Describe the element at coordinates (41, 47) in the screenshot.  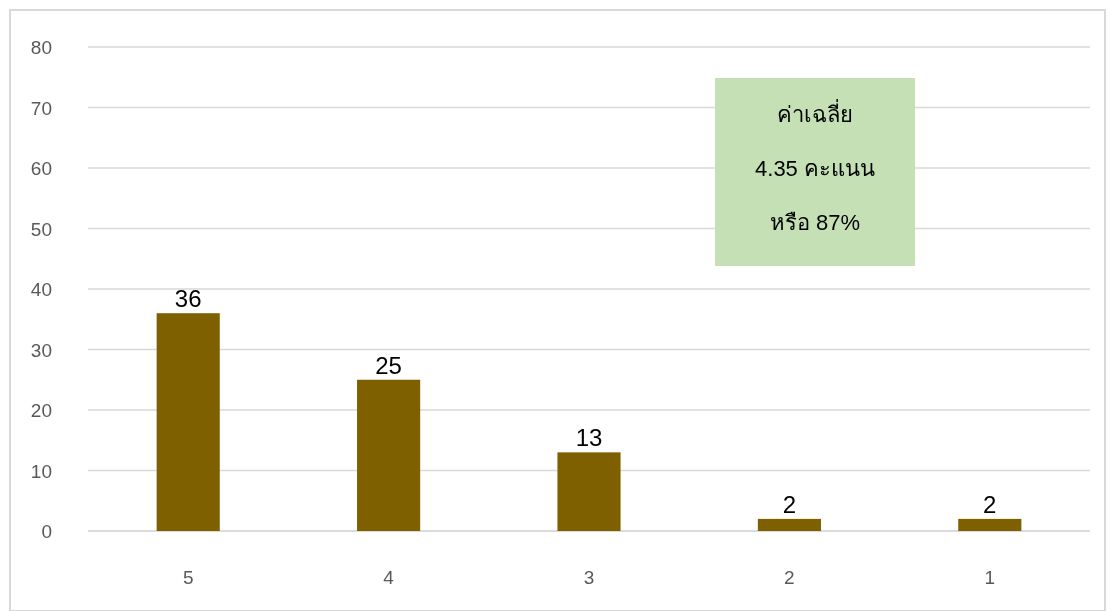
I see `y-tick-label: 80` at that location.